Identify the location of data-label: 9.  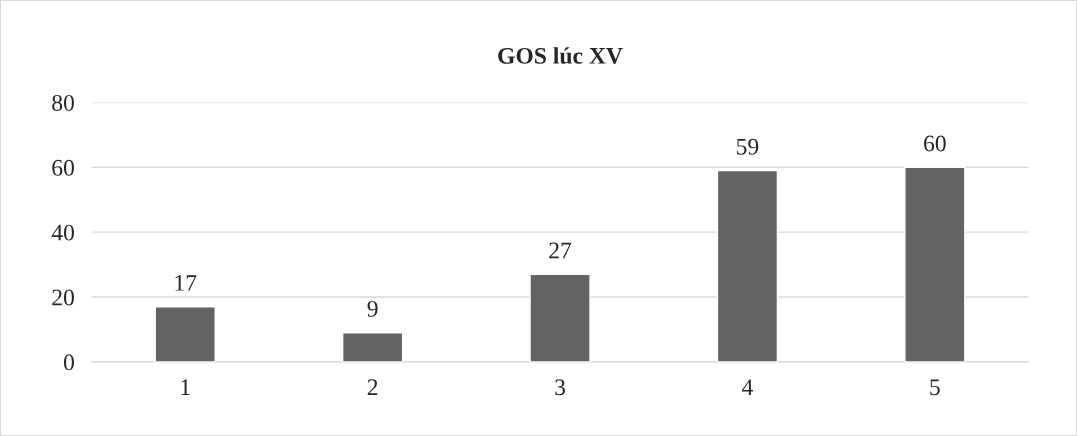
(372, 308).